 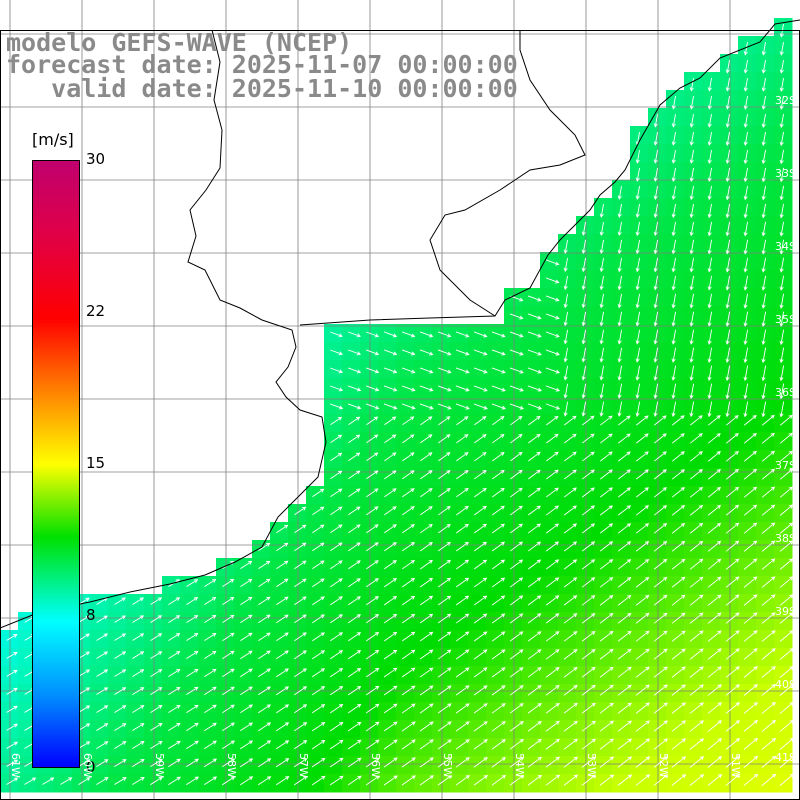 I want to click on lat-label: 38S, so click(x=785, y=538).